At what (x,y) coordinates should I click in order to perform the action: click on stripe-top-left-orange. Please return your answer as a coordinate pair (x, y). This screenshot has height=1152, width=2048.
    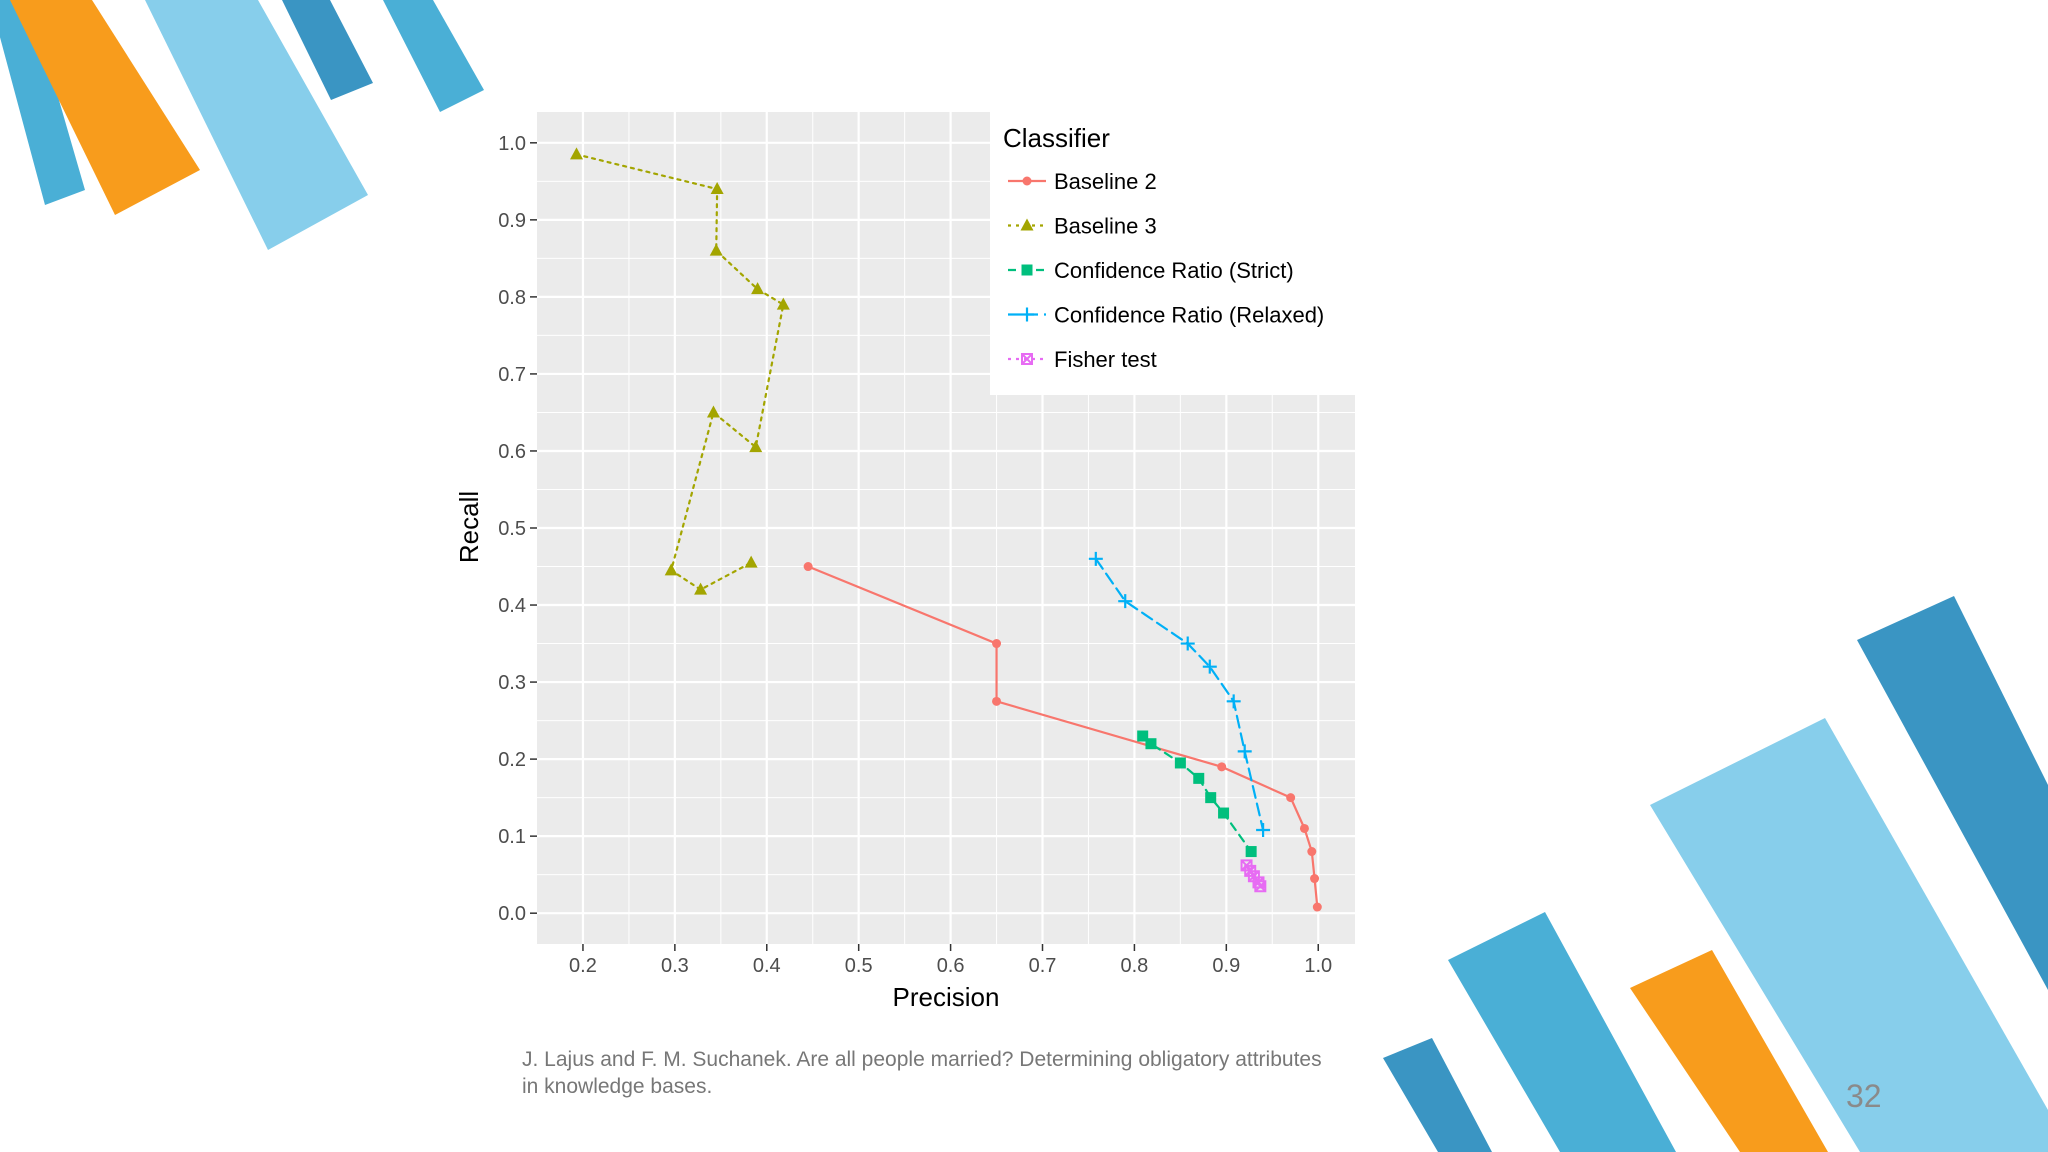
    Looking at the image, I should click on (105, 107).